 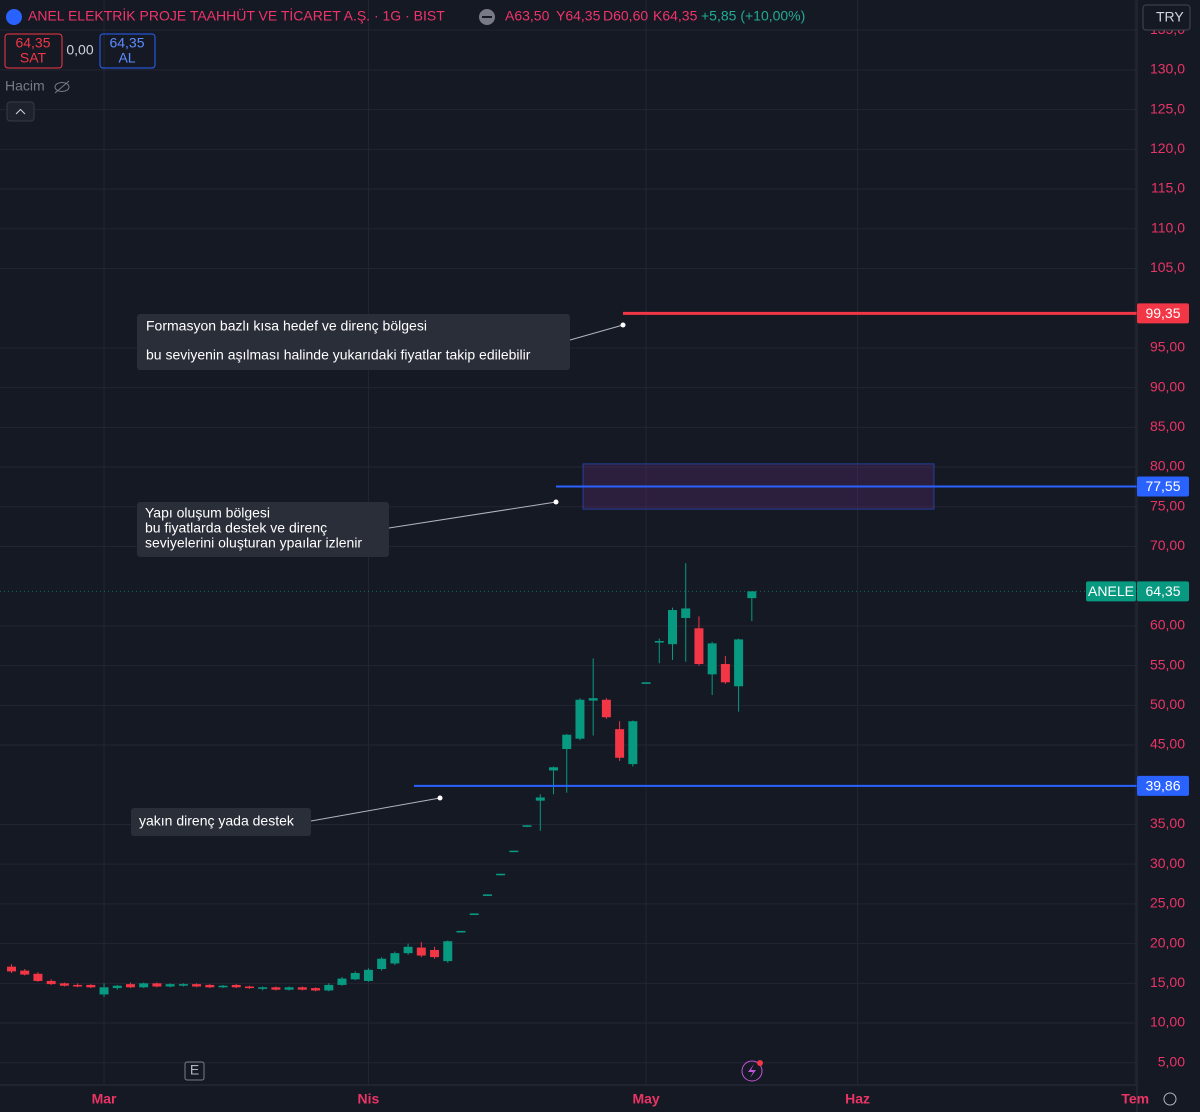 What do you see at coordinates (1167, 545) in the screenshot?
I see `y-tick-label: 70,00` at bounding box center [1167, 545].